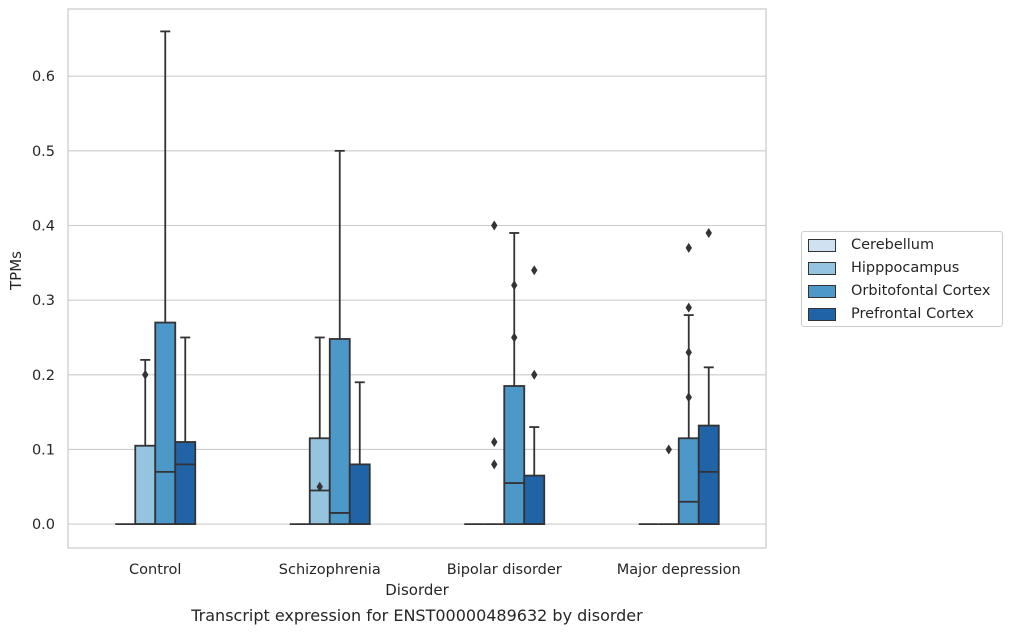 The height and width of the screenshot is (634, 1014). I want to click on legend-item: Hipppocampus, so click(883, 268).